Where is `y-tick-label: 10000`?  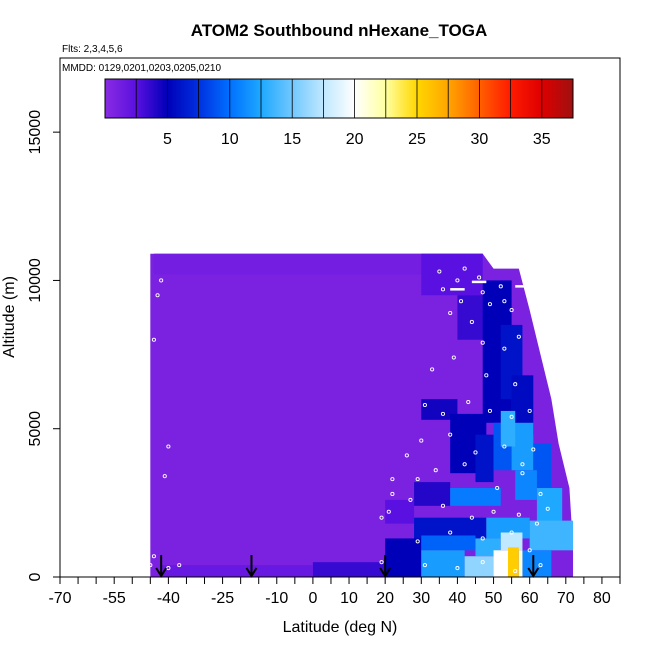 y-tick-label: 10000 is located at coordinates (35, 280).